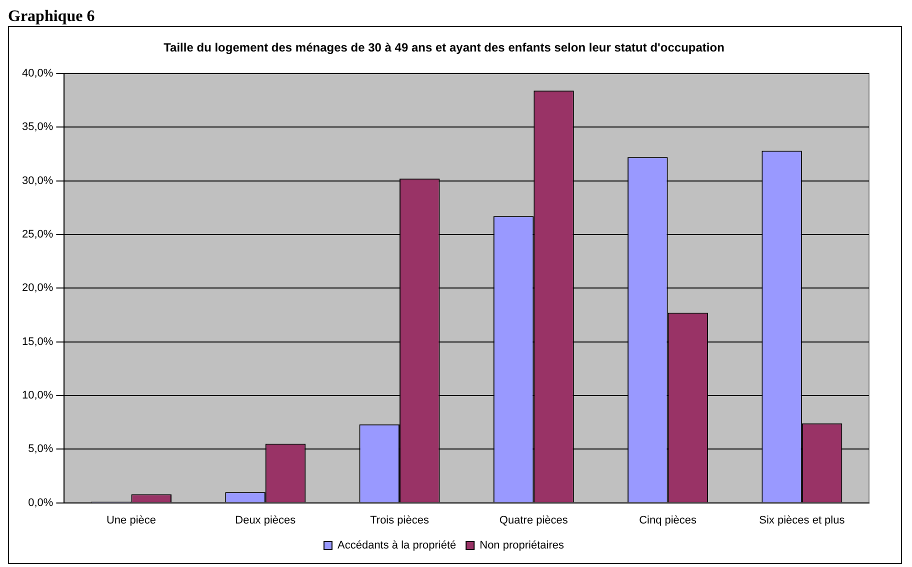 Image resolution: width=912 pixels, height=567 pixels. I want to click on x-tick-label: Deux pièces, so click(265, 520).